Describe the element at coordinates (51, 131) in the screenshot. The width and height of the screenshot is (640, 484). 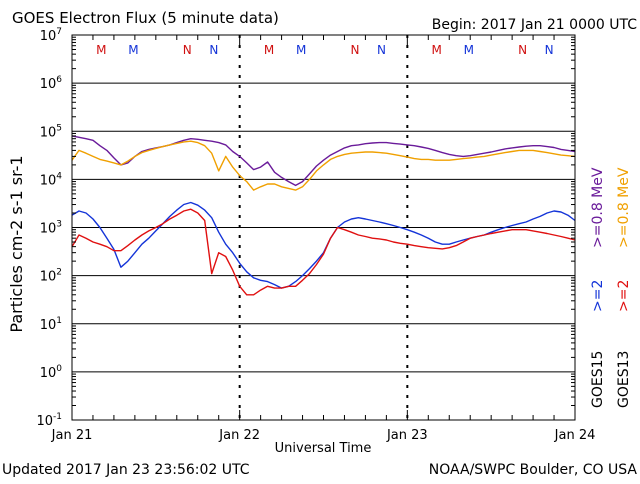
I see `y-tick-label: 10⁵` at that location.